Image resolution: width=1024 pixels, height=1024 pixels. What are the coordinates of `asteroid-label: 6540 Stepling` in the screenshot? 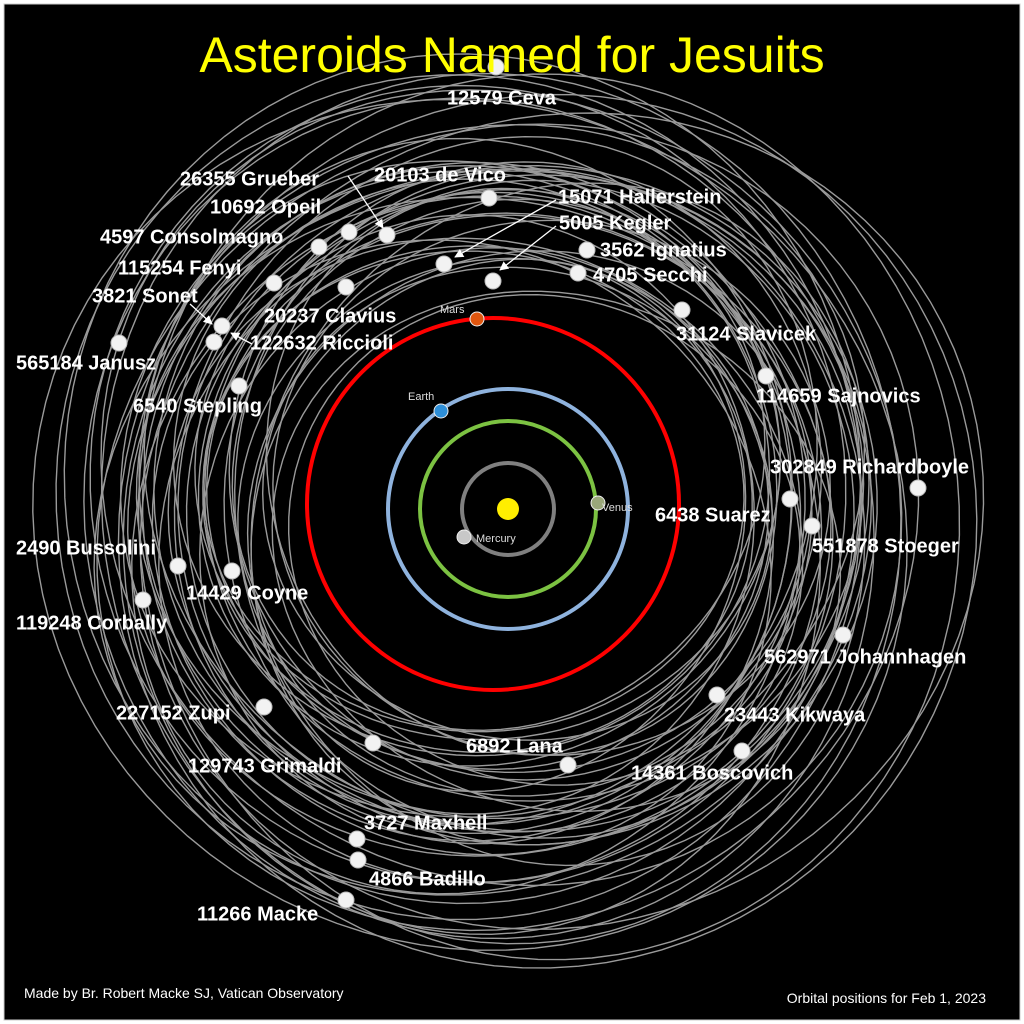 It's located at (197, 406).